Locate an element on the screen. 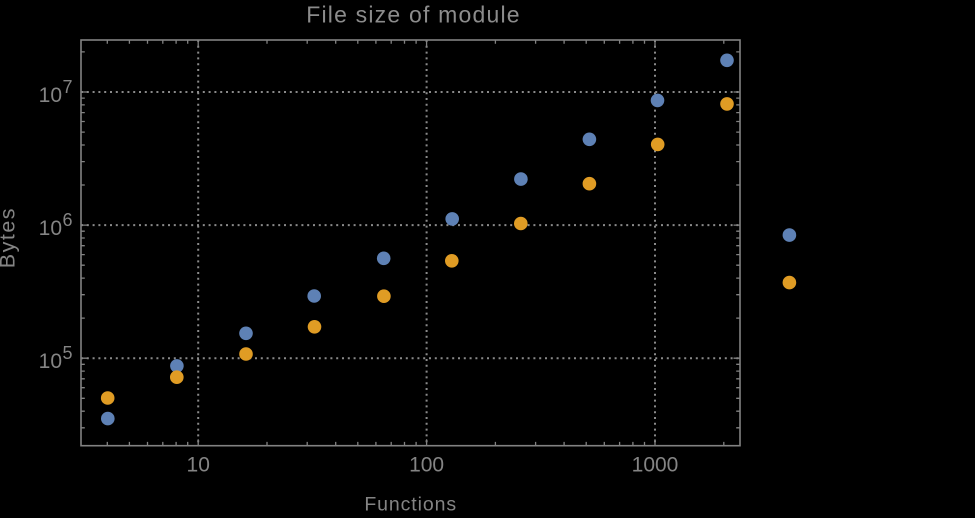 The width and height of the screenshot is (975, 518). svg-text: 5 is located at coordinates (68, 353).